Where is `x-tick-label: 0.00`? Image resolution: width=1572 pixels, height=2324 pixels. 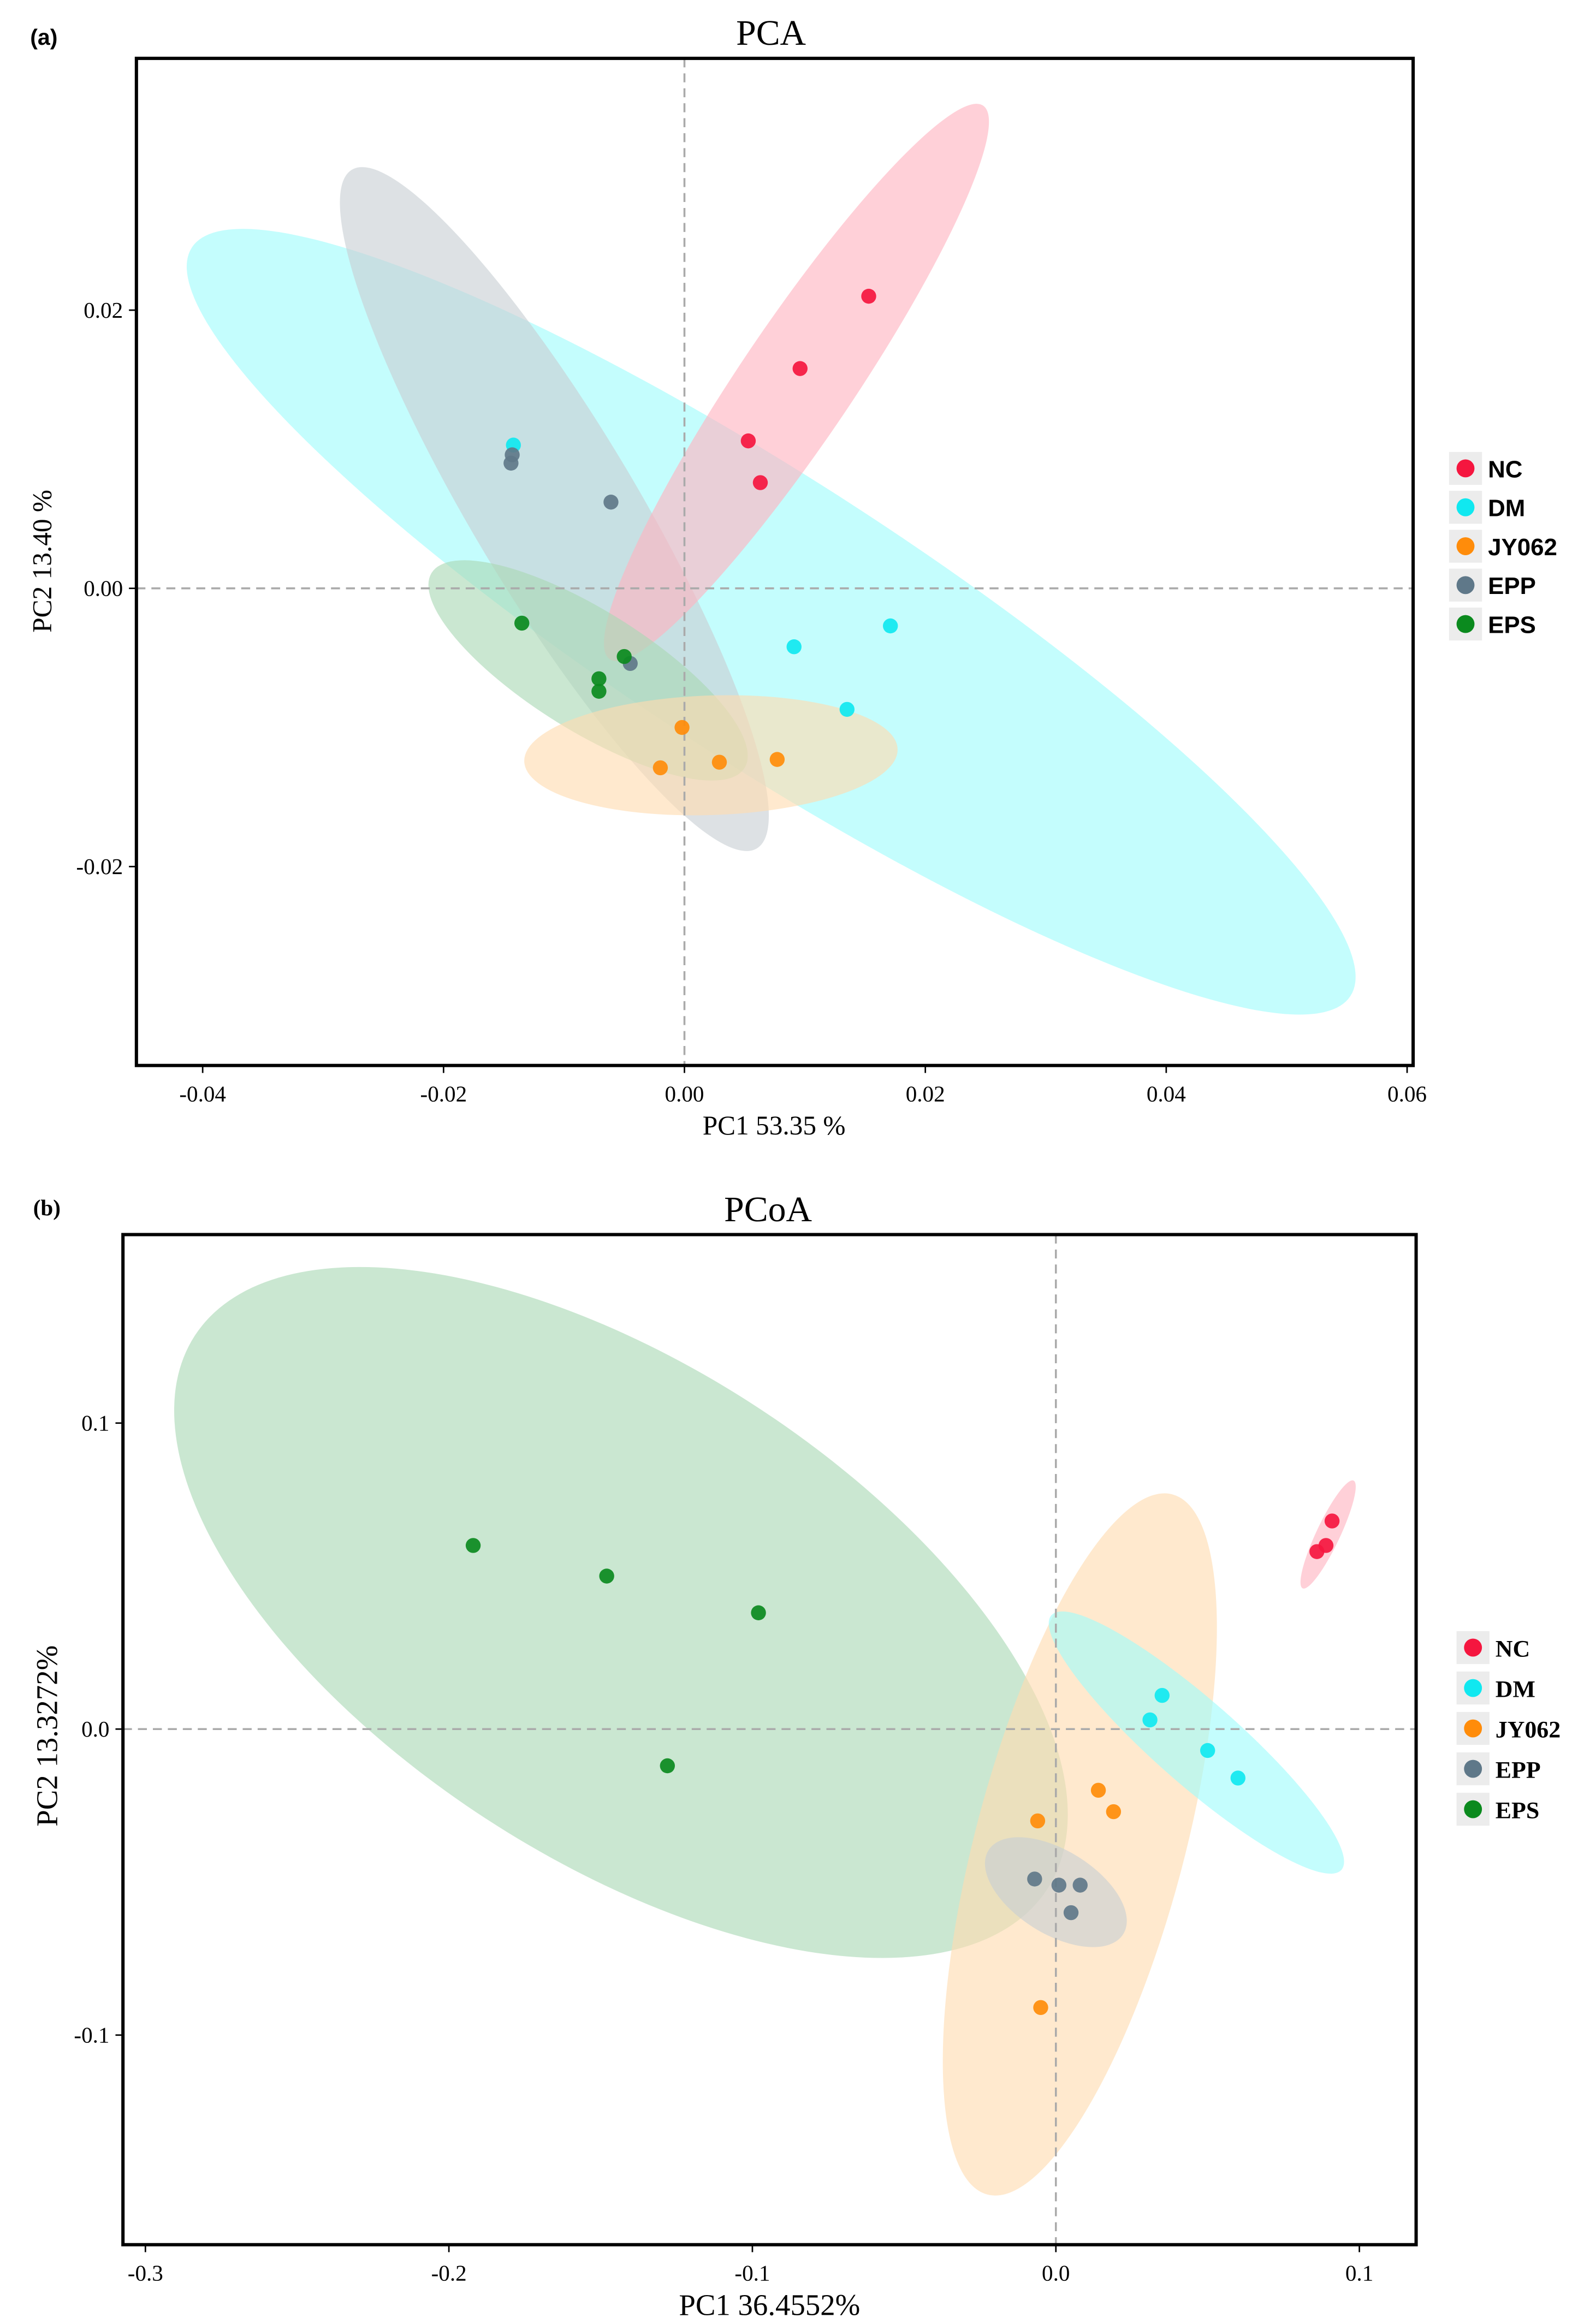 x-tick-label: 0.00 is located at coordinates (685, 1093).